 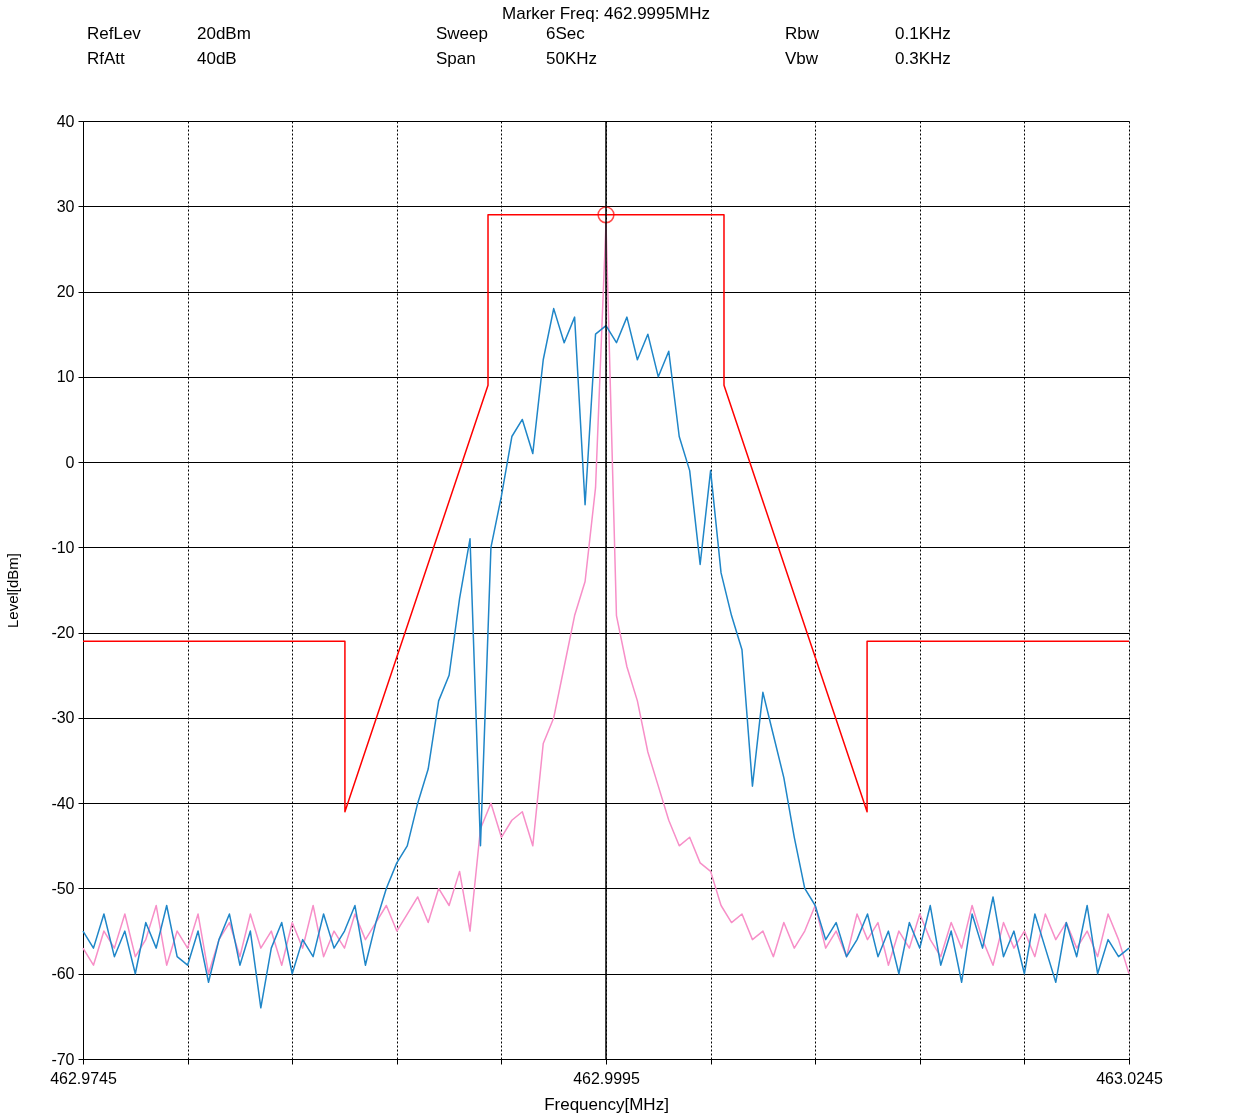 I want to click on x-tick-label: 462.9995, so click(x=606, y=1078).